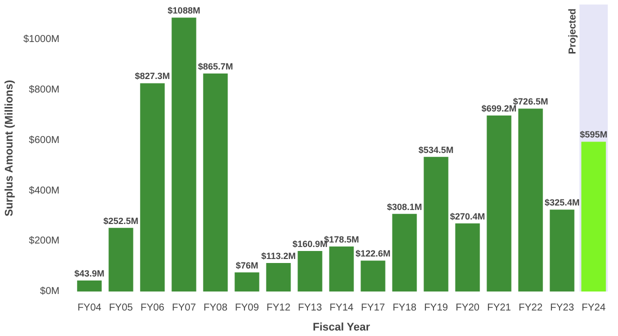 The image size is (618, 336). I want to click on x-tick-label: FY18, so click(404, 308).